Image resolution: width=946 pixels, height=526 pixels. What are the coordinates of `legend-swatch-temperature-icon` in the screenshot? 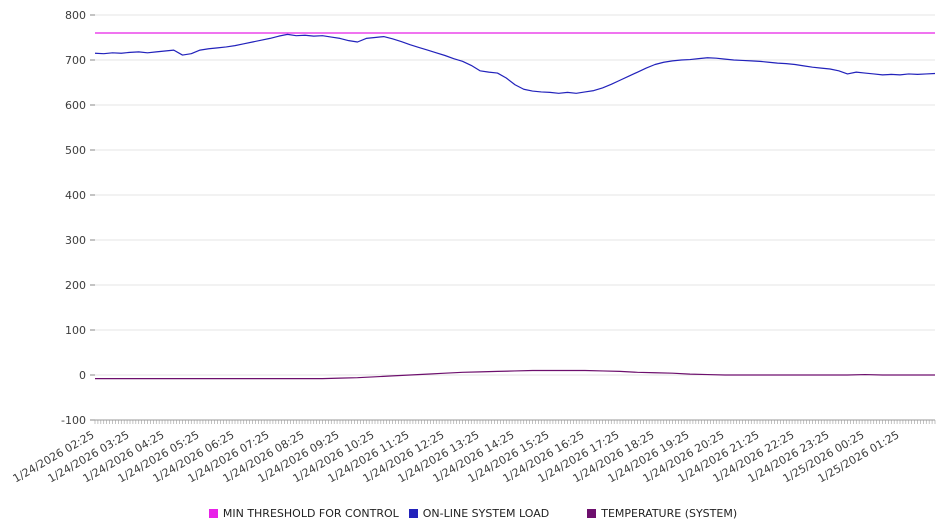 It's located at (592, 513).